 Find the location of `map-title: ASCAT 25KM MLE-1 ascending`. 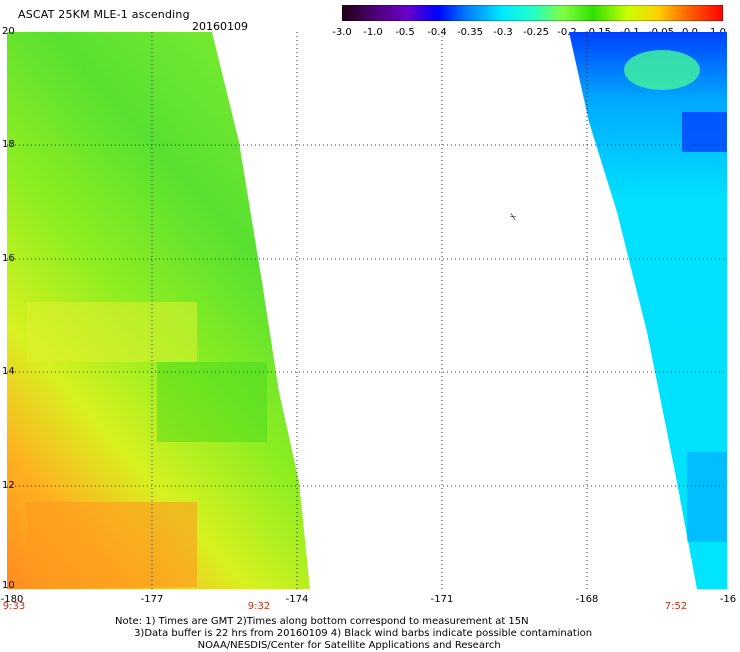

map-title: ASCAT 25KM MLE-1 ascending is located at coordinates (104, 14).